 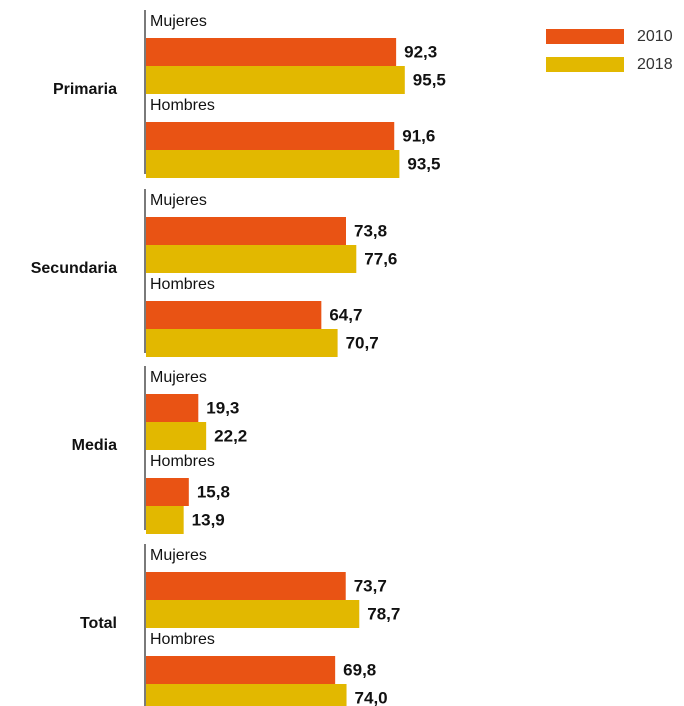 What do you see at coordinates (383, 613) in the screenshot?
I see `data-label: 78,7` at bounding box center [383, 613].